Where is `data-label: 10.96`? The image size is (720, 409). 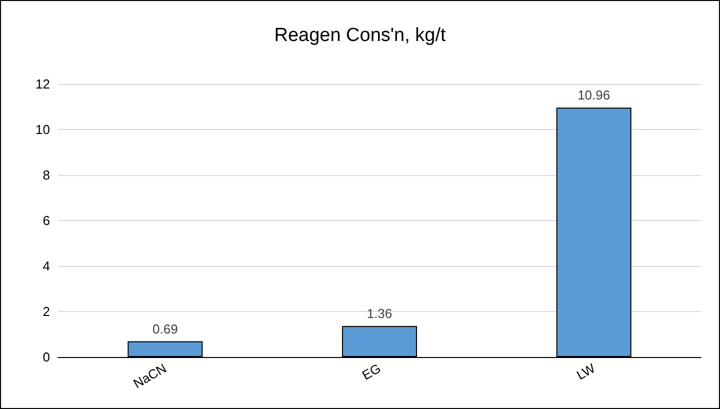 data-label: 10.96 is located at coordinates (594, 95).